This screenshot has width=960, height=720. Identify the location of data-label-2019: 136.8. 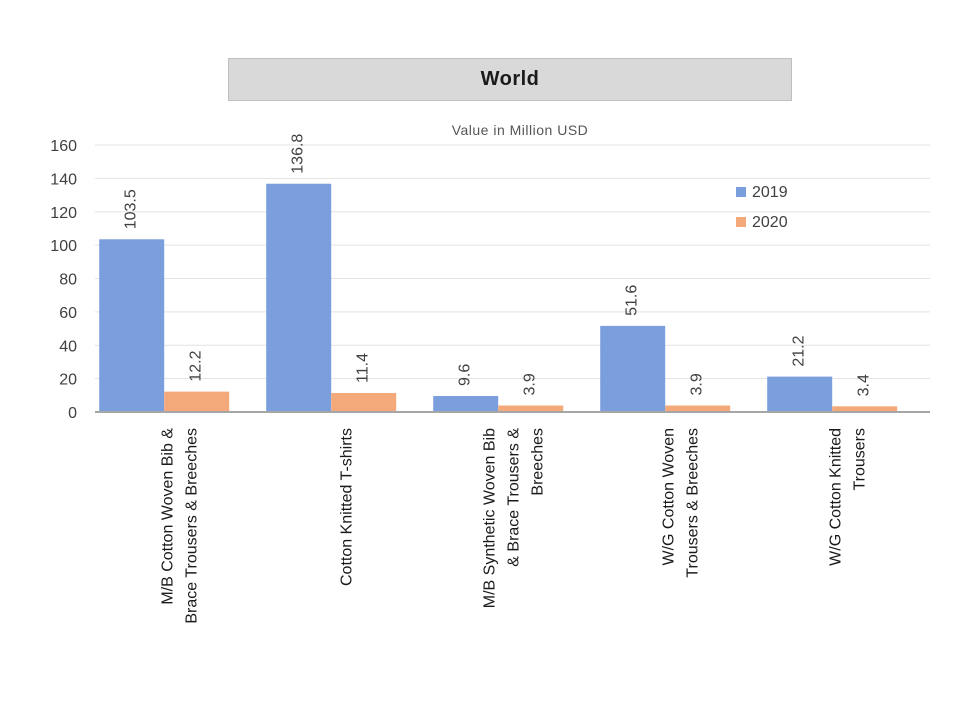
(298, 154).